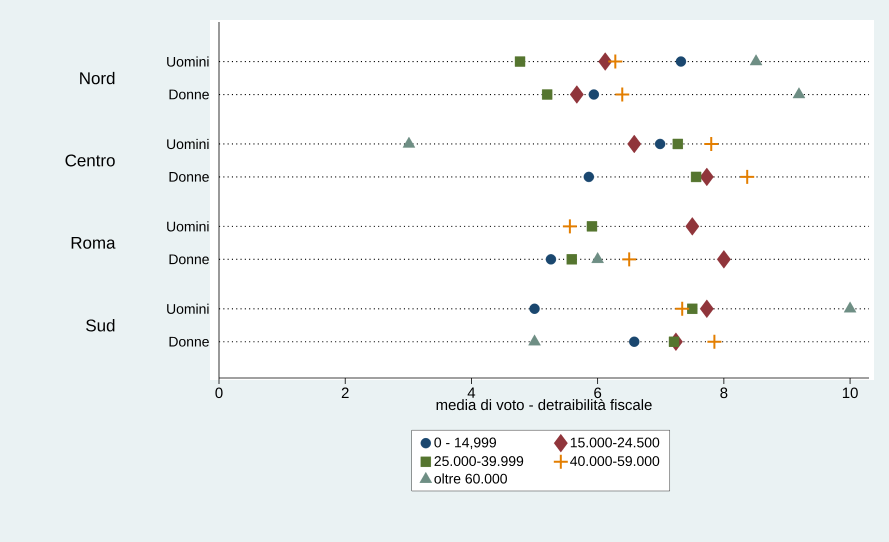  What do you see at coordinates (470, 478) in the screenshot?
I see `legend-label: oltre 60.000` at bounding box center [470, 478].